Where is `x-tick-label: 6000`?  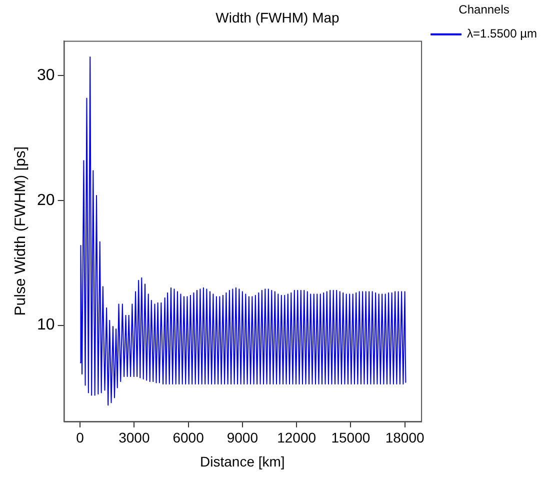
x-tick-label: 6000 is located at coordinates (188, 438).